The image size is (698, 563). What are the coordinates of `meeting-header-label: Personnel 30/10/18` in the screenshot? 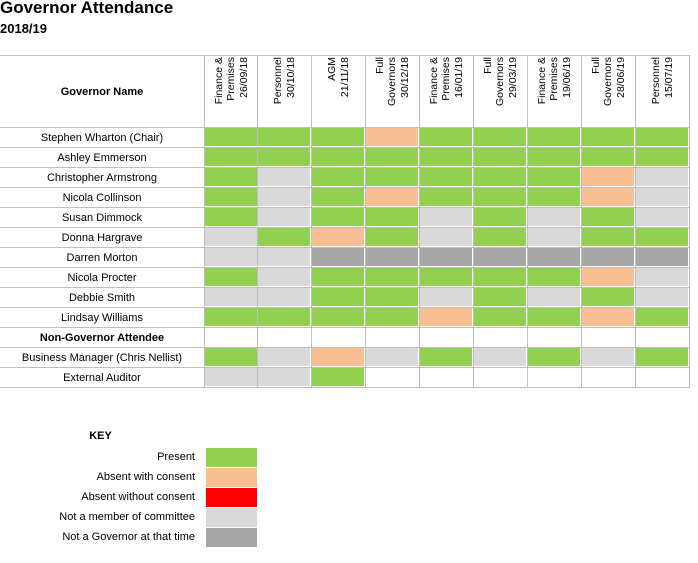 It's located at (284, 81).